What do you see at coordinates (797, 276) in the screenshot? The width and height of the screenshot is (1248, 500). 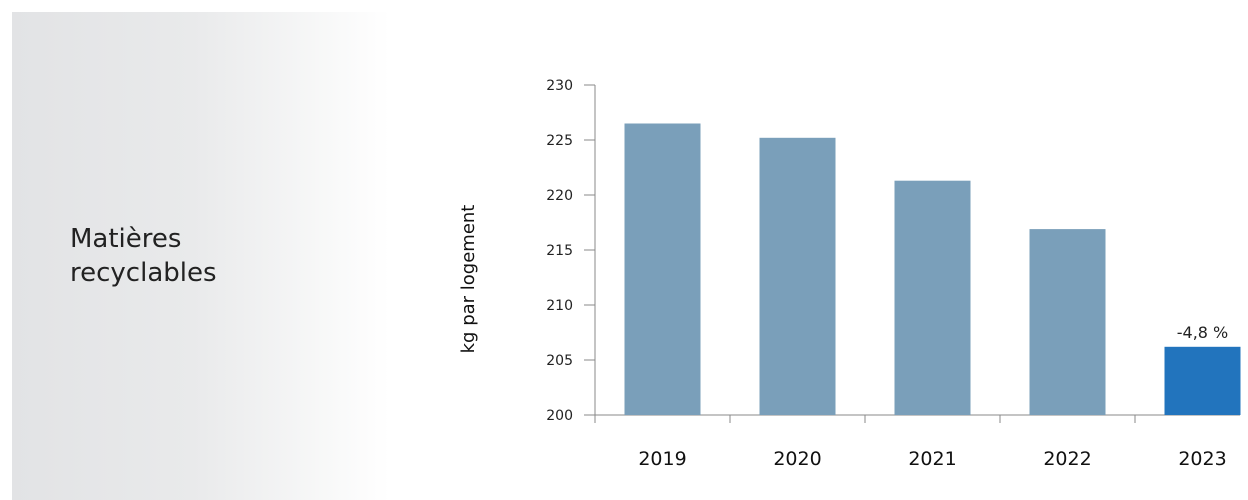 I see `bar-2020` at bounding box center [797, 276].